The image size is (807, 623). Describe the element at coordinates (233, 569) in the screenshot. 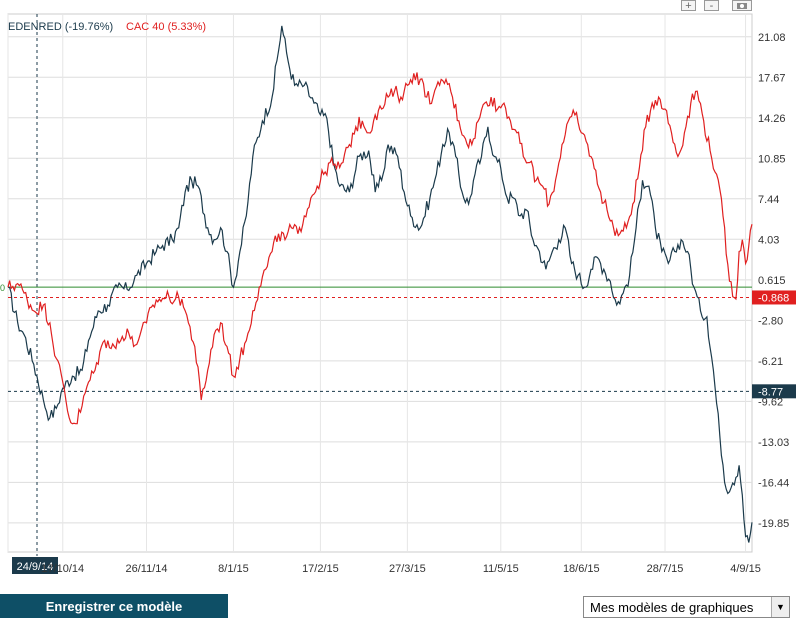

I see `x-tick-label: 8/1/15` at that location.